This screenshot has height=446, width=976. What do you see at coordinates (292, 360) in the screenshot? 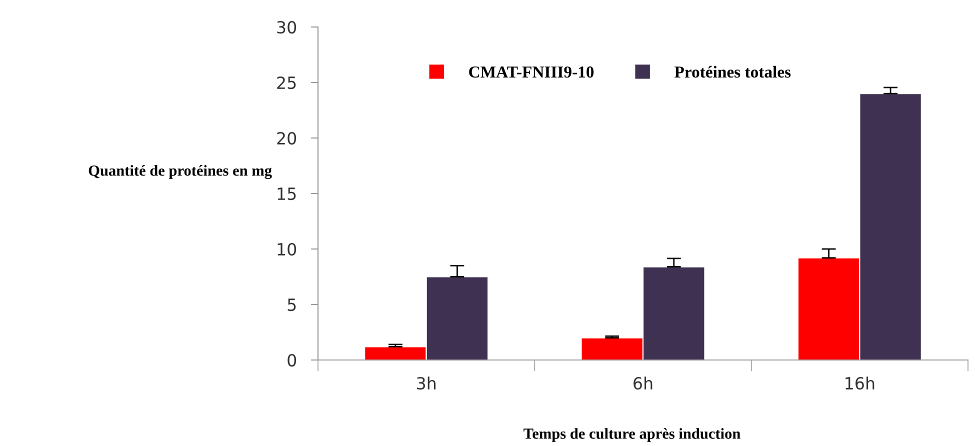
I see `y-tick-label: 0` at bounding box center [292, 360].